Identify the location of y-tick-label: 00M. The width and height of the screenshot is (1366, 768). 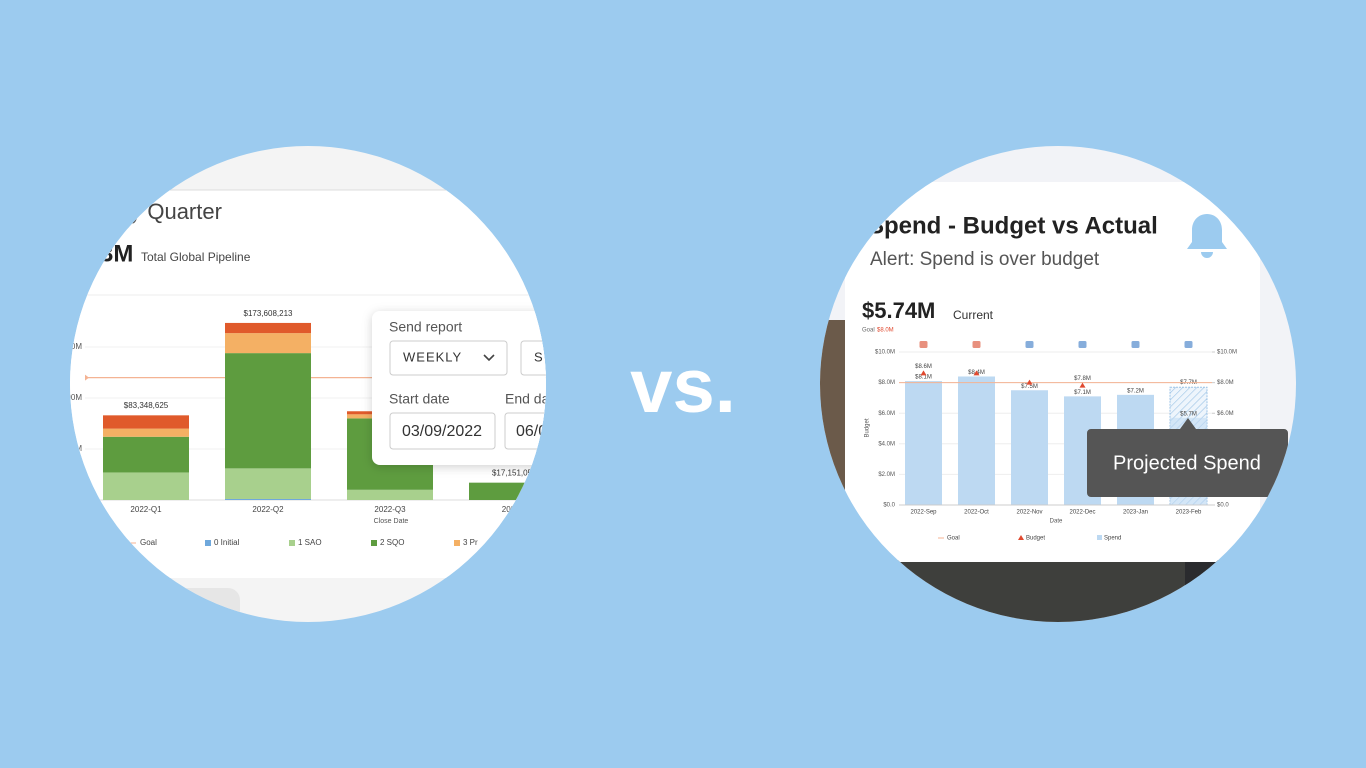
(74, 397).